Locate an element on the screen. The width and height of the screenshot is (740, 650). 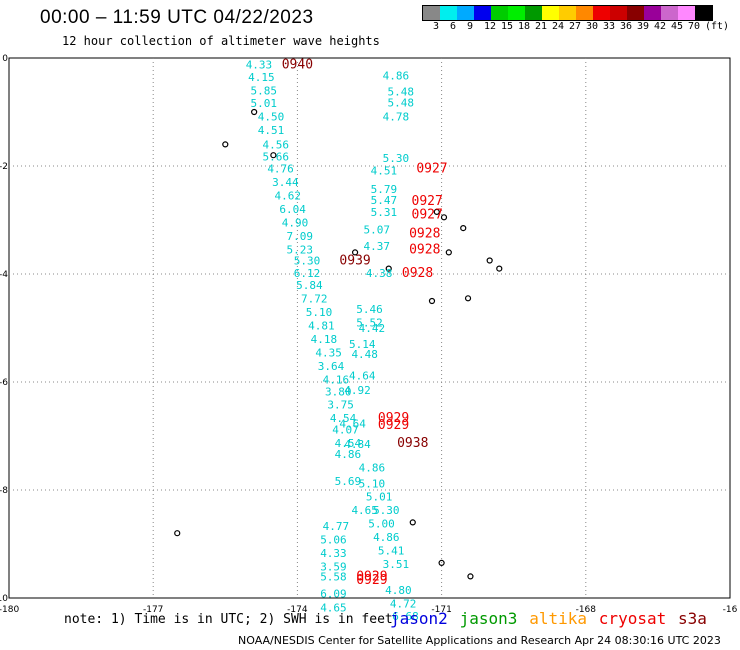
satellite-s3a: s3a is located at coordinates (692, 618).